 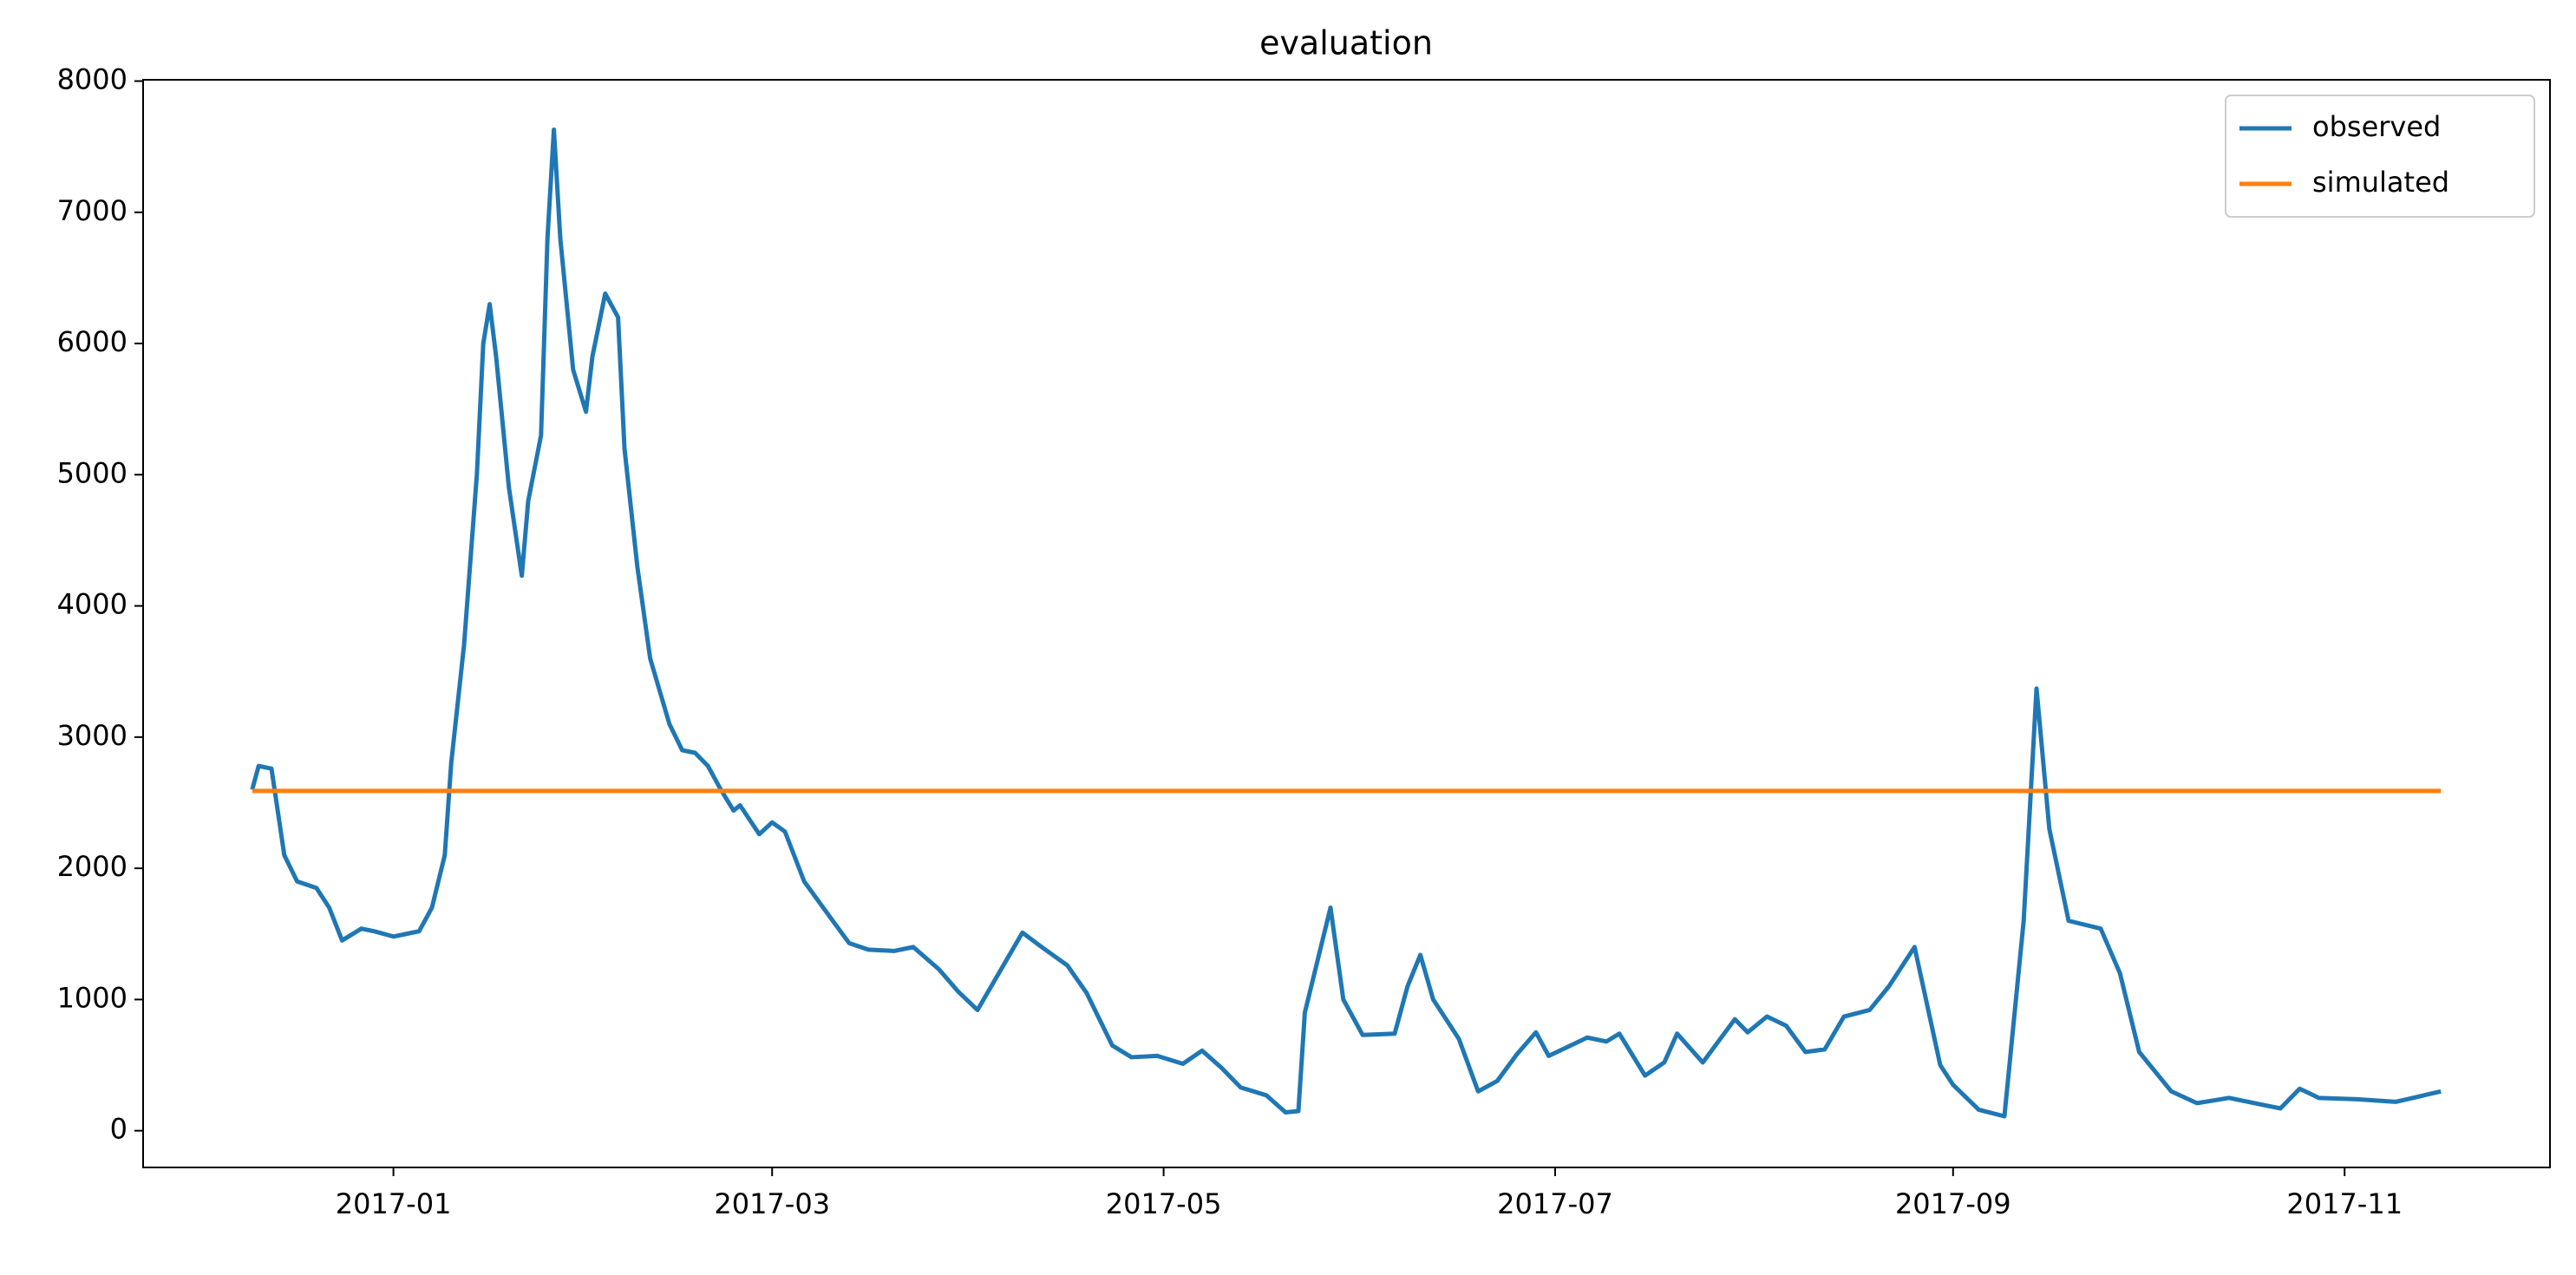 I want to click on y-tick-label: 4000, so click(x=92, y=604).